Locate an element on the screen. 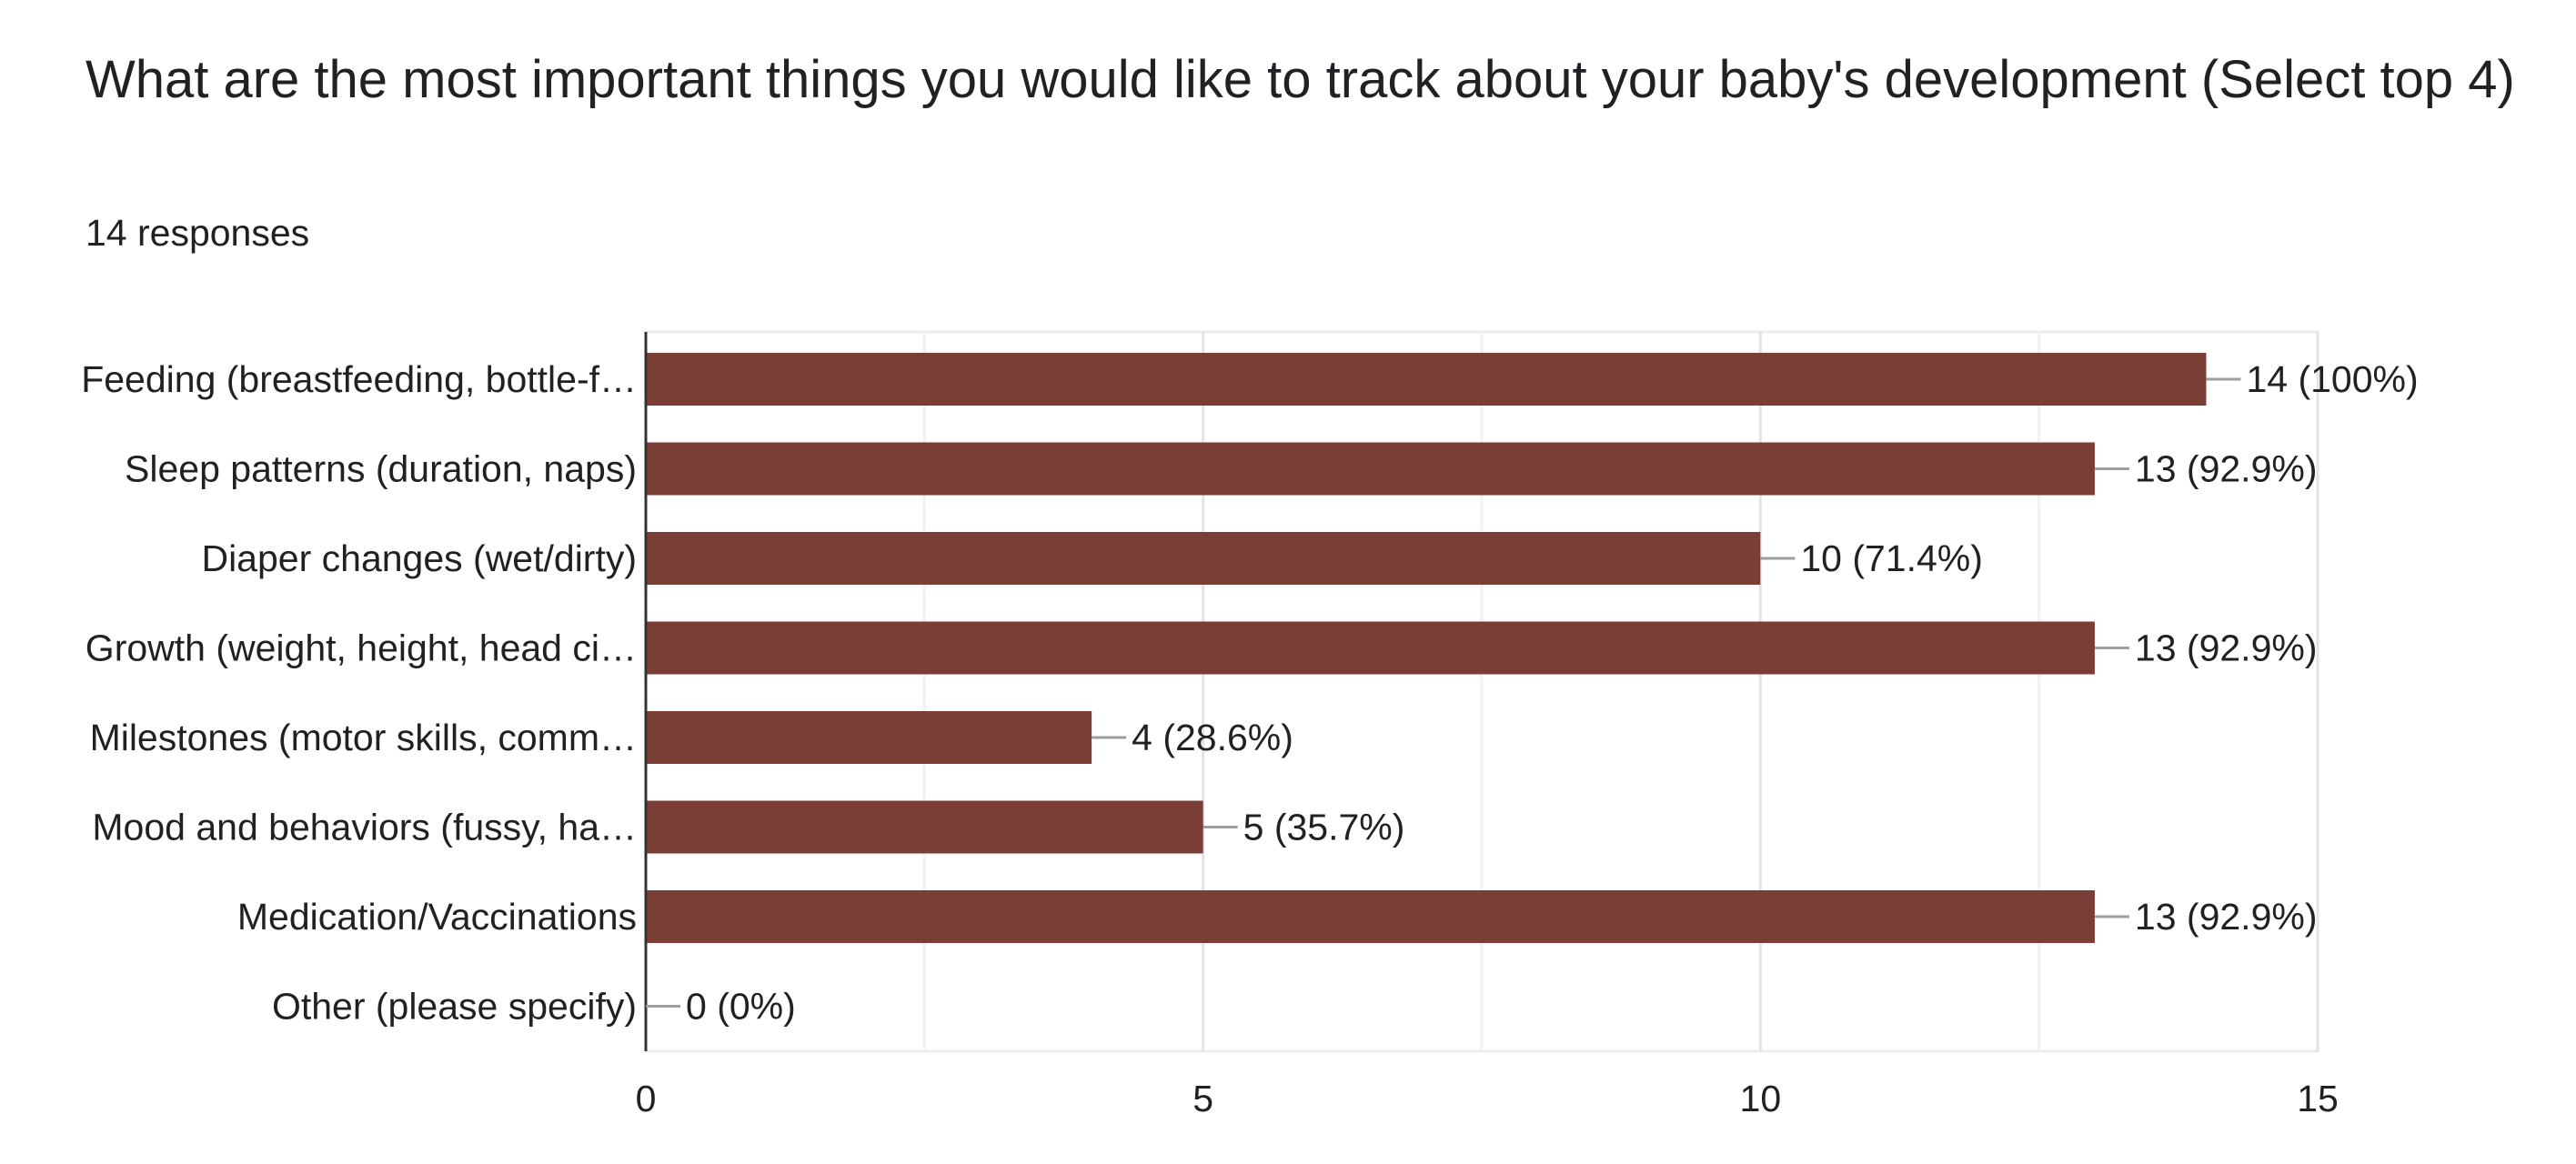  category-label: Other (please specify) is located at coordinates (454, 1007).